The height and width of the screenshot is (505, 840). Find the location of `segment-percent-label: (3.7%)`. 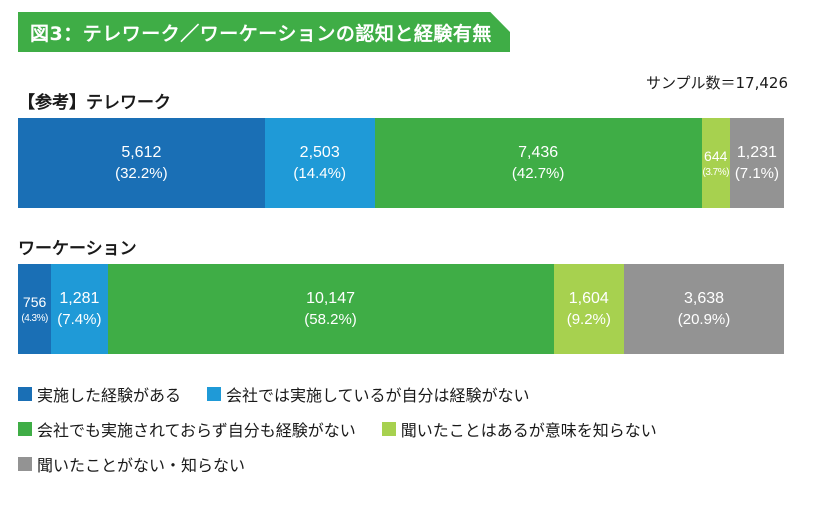

segment-percent-label: (3.7%) is located at coordinates (715, 172).